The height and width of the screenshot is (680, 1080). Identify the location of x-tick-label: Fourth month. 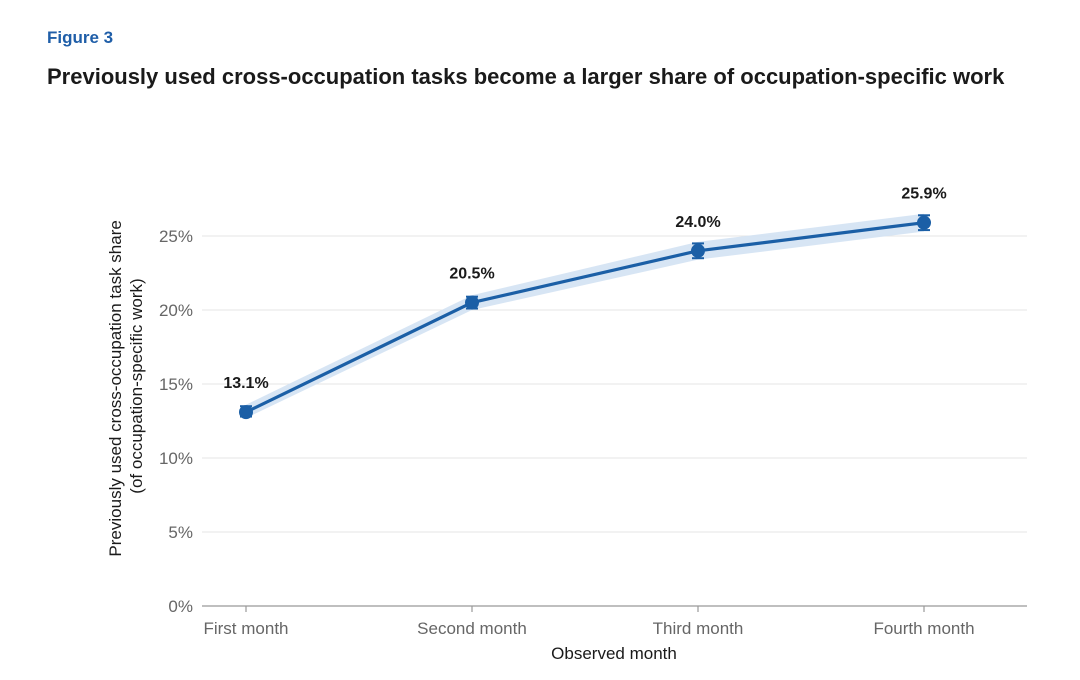
(923, 628).